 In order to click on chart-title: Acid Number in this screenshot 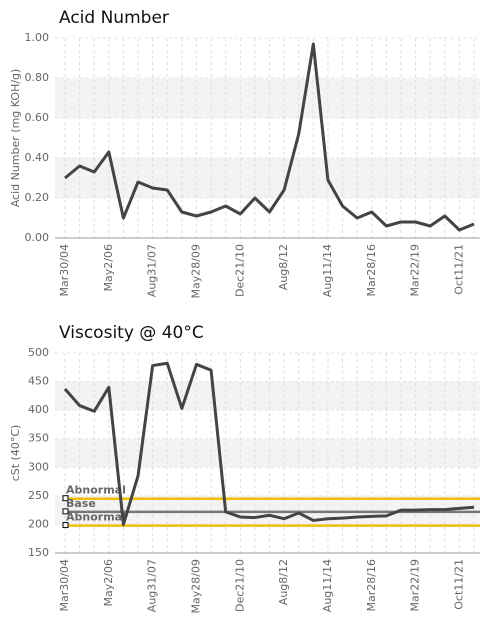, I will do `click(114, 18)`.